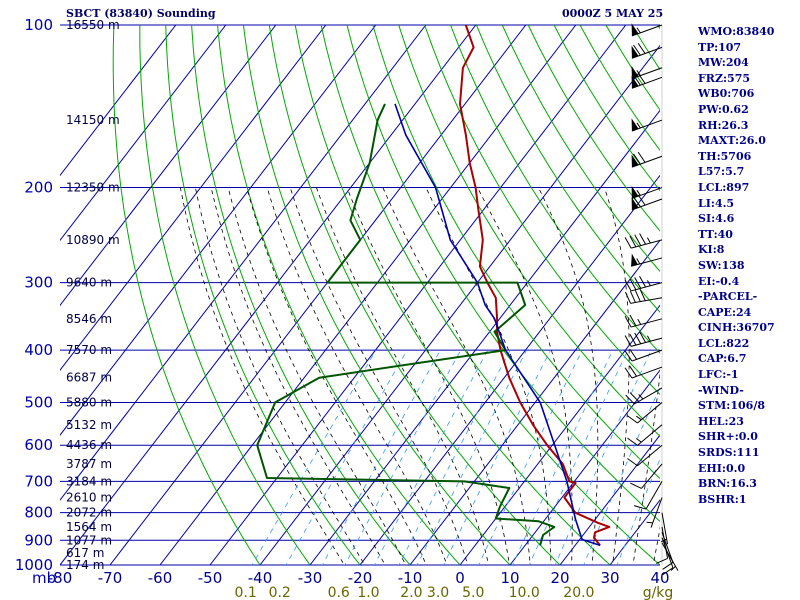 The height and width of the screenshot is (600, 800). What do you see at coordinates (110, 578) in the screenshot?
I see `temperature-tick-label: -70` at bounding box center [110, 578].